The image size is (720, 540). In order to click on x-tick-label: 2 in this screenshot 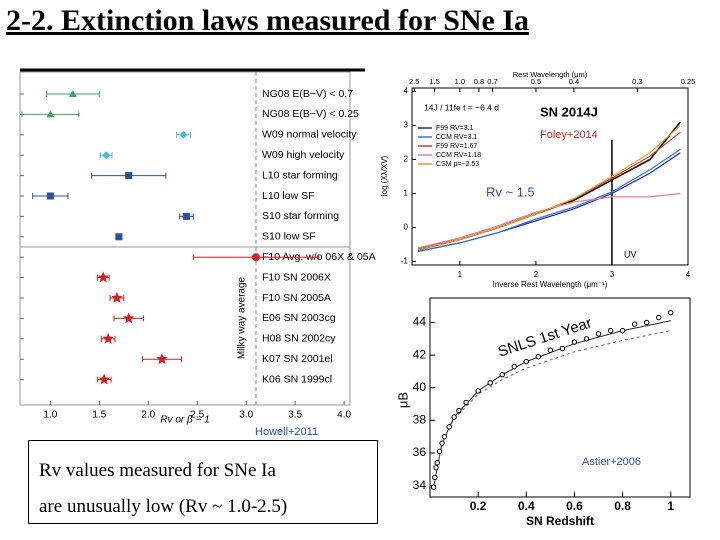, I will do `click(536, 274)`.